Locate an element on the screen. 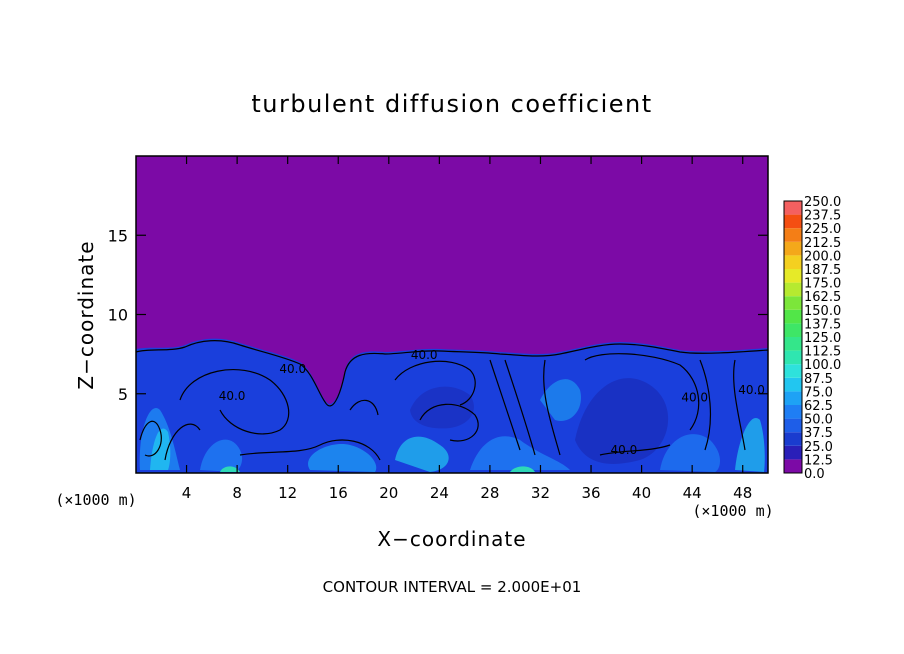 This screenshot has width=904, height=654. x-unit-left: (×1000 m) is located at coordinates (95, 500).